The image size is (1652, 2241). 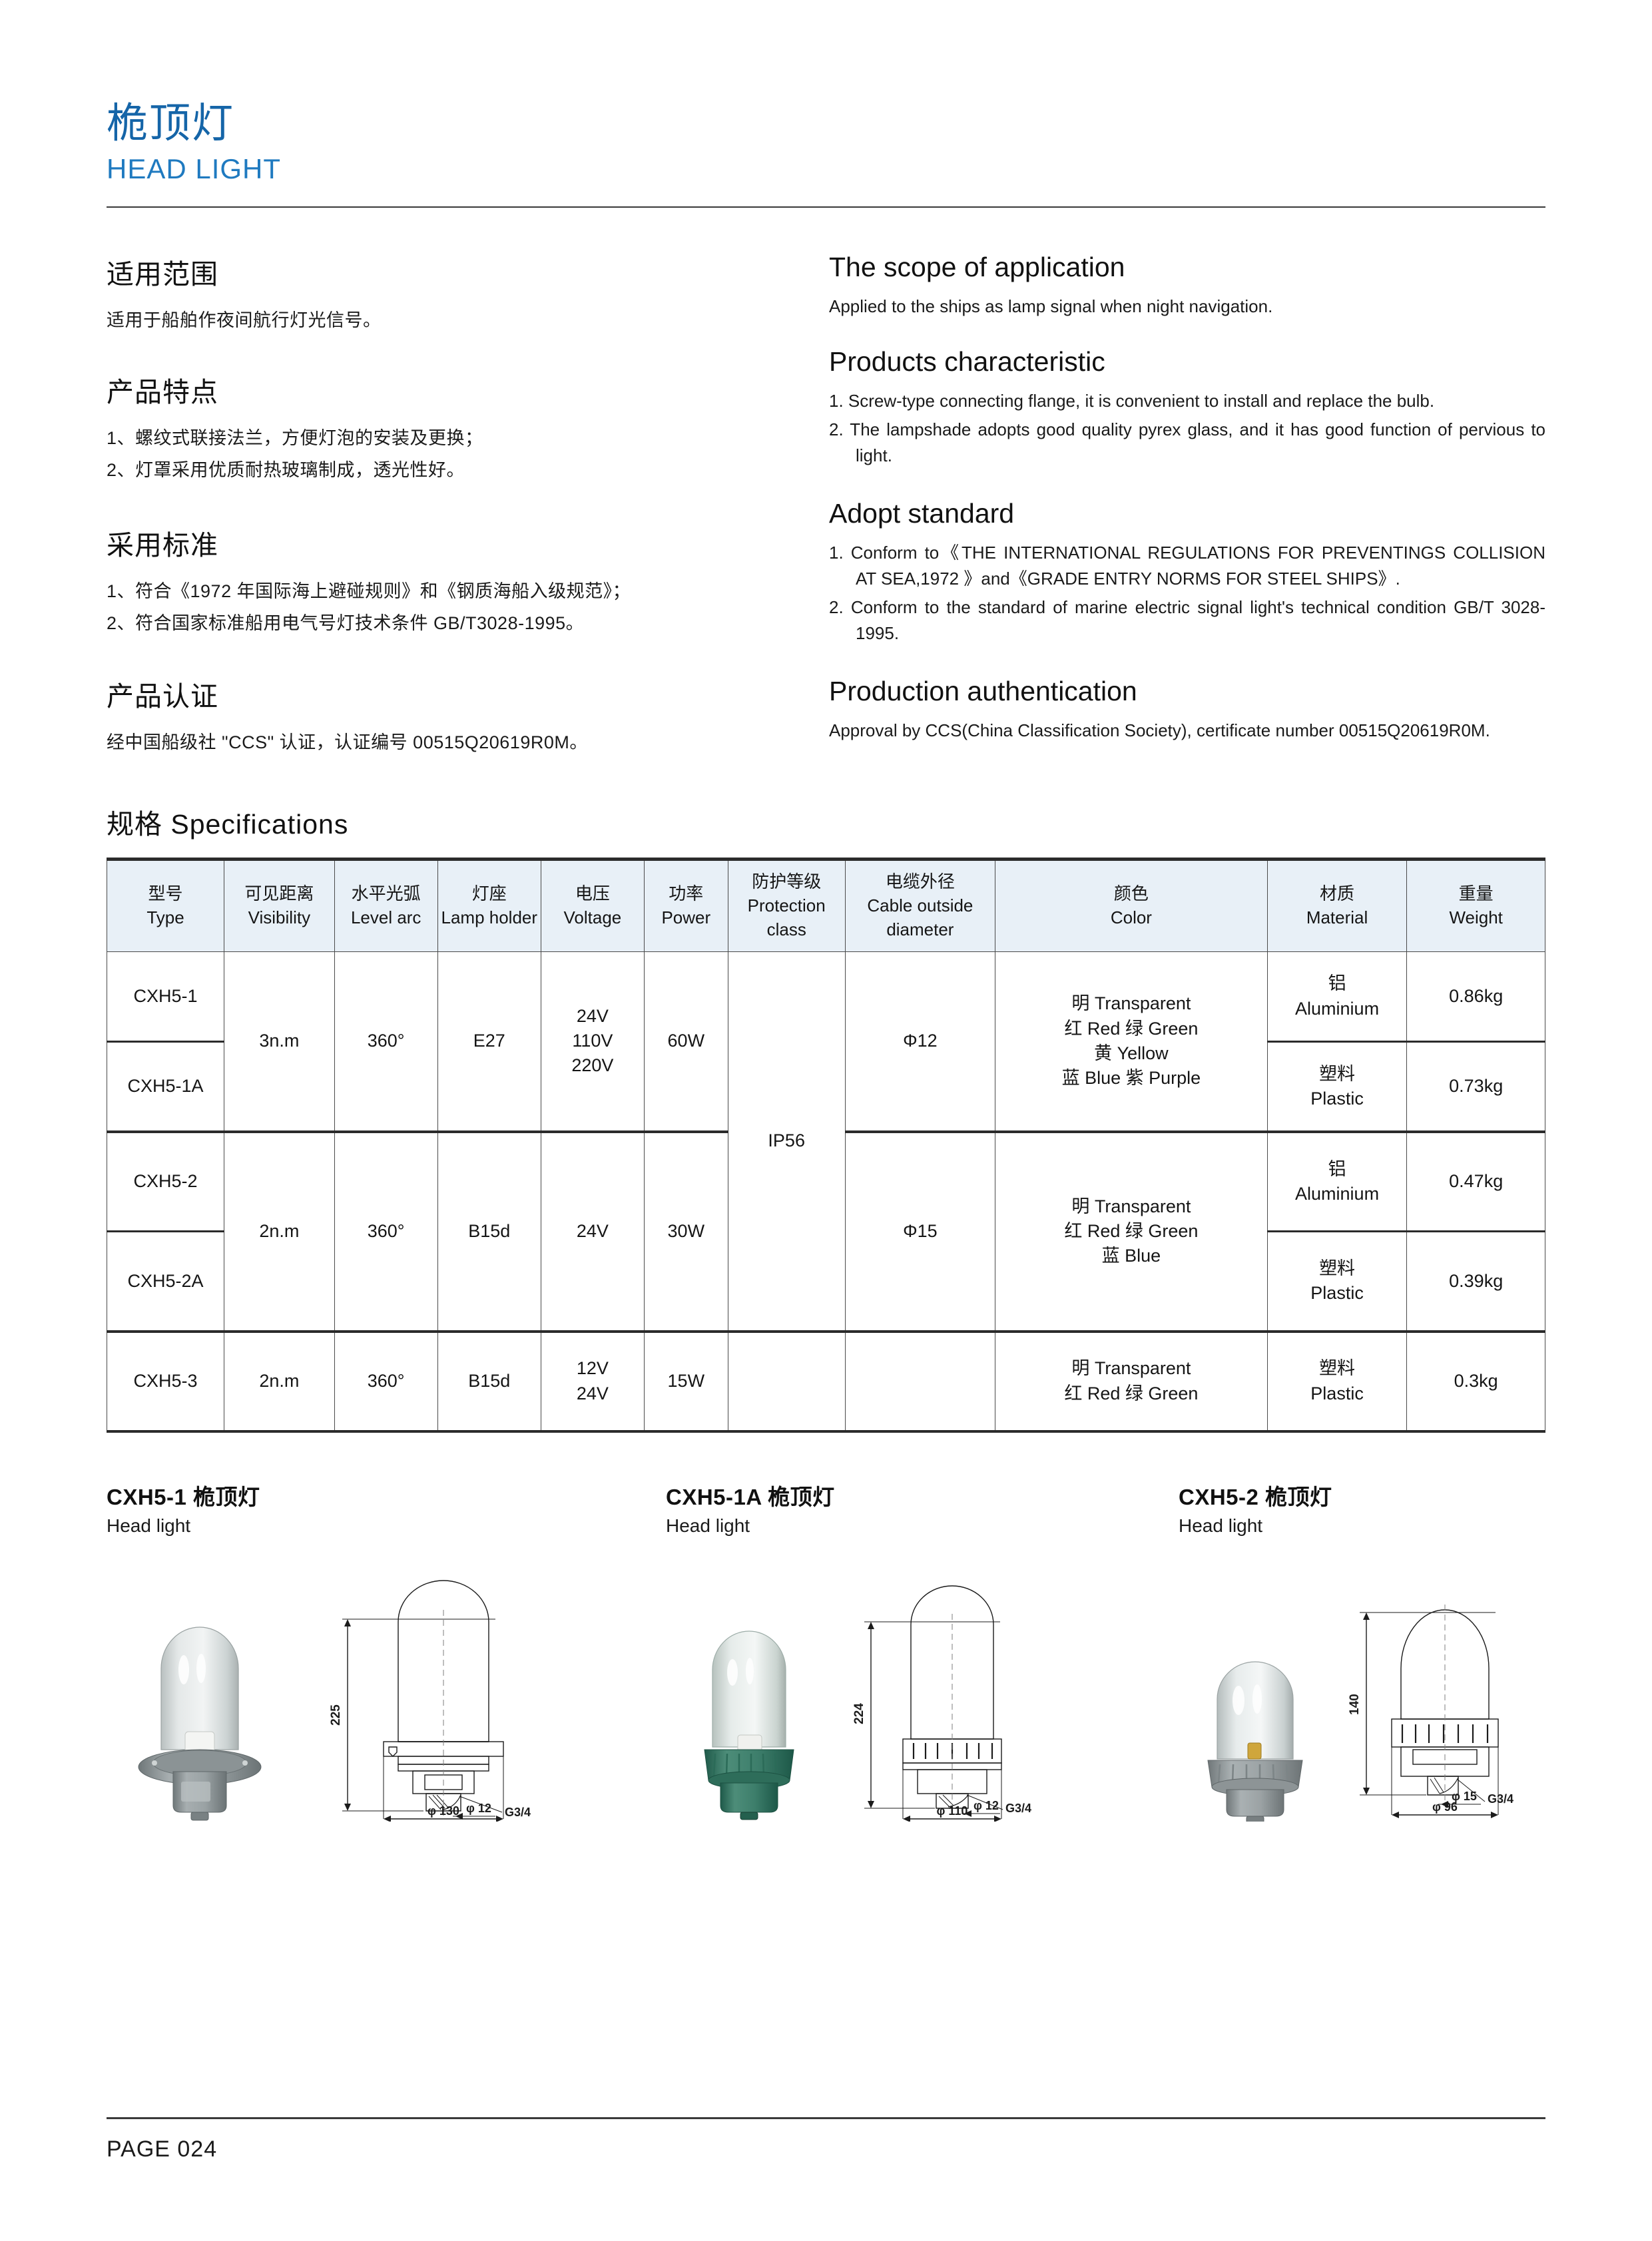 What do you see at coordinates (920, 917) in the screenshot?
I see `col-header-en: Cable outside diameter` at bounding box center [920, 917].